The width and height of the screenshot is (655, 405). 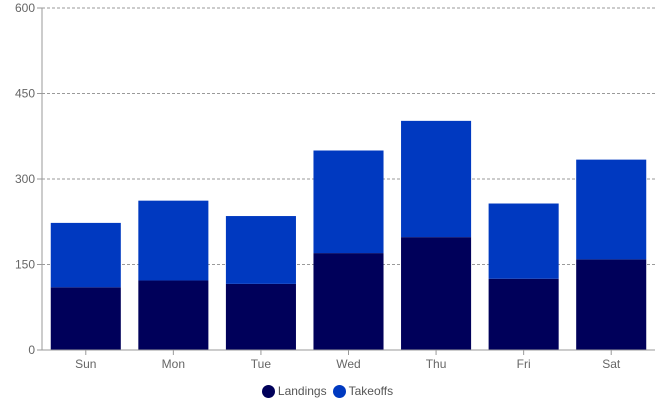 I want to click on legend-item-landings: Landings, so click(x=294, y=391).